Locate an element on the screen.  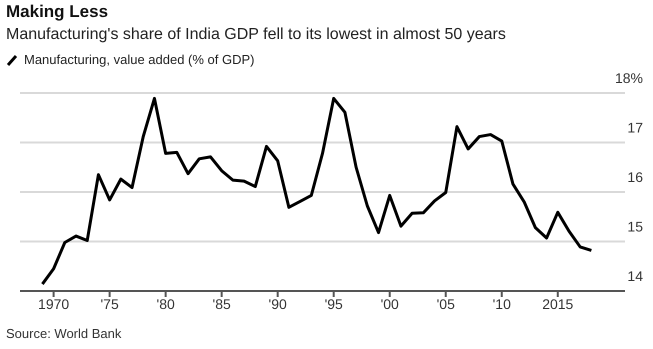
chart-title: Making Less is located at coordinates (57, 12).